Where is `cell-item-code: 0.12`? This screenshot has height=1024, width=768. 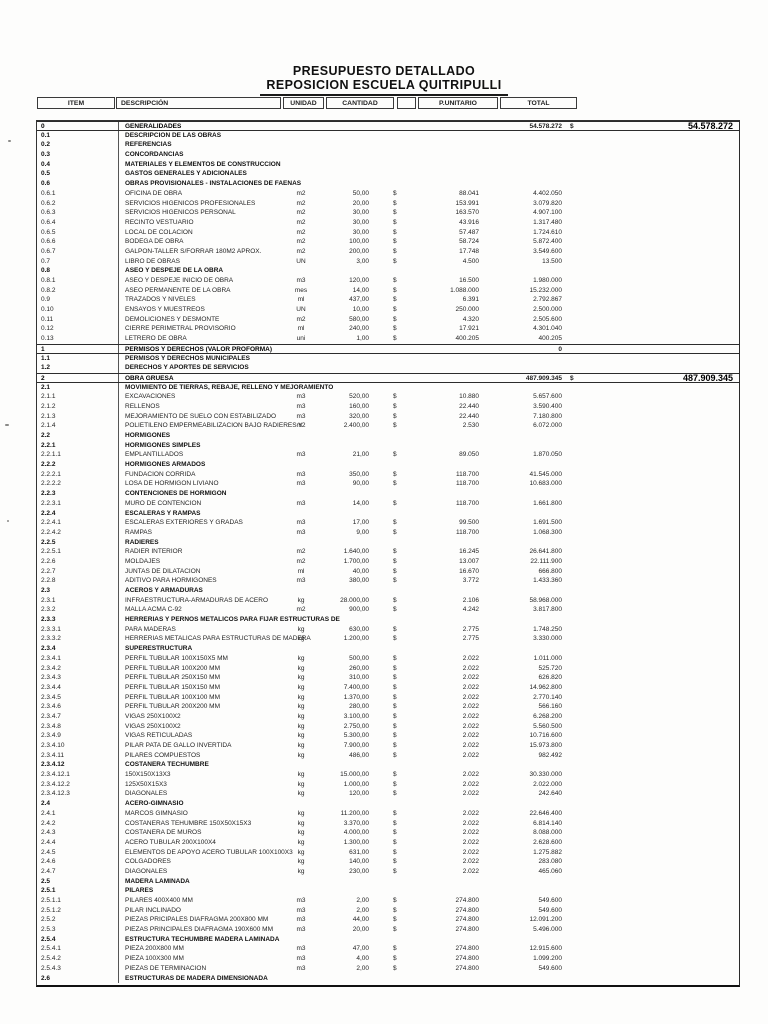
cell-item-code: 0.12 is located at coordinates (78, 329).